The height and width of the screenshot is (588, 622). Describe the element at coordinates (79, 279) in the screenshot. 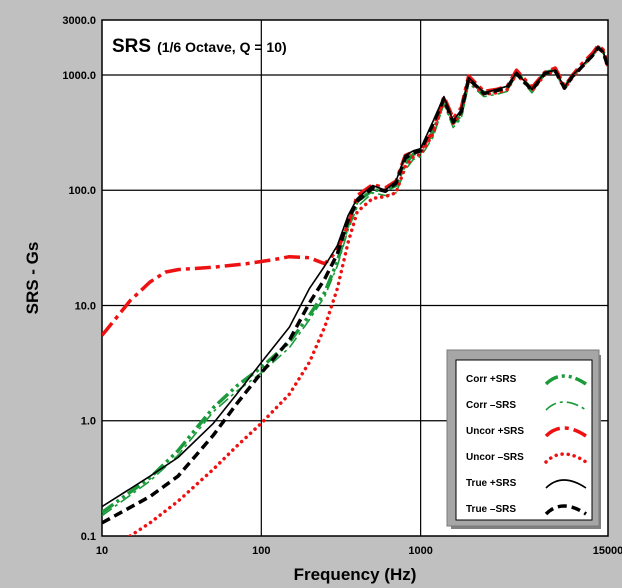

I see `y-tick-labels: 0.1 1.0 10.0 100.0 1000.0 3000.0` at that location.